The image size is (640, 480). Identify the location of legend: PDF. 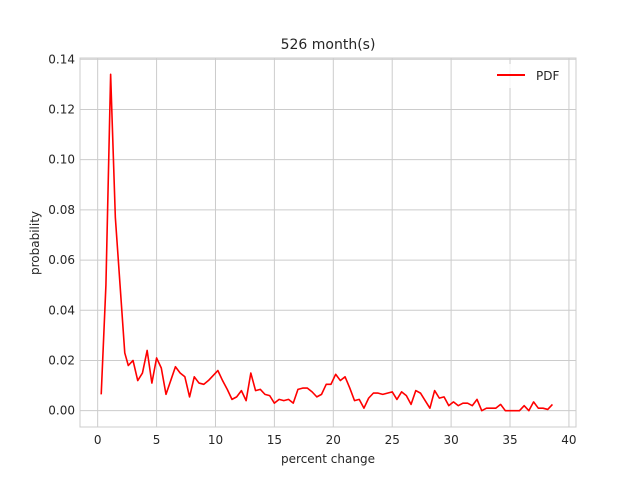
(528, 76).